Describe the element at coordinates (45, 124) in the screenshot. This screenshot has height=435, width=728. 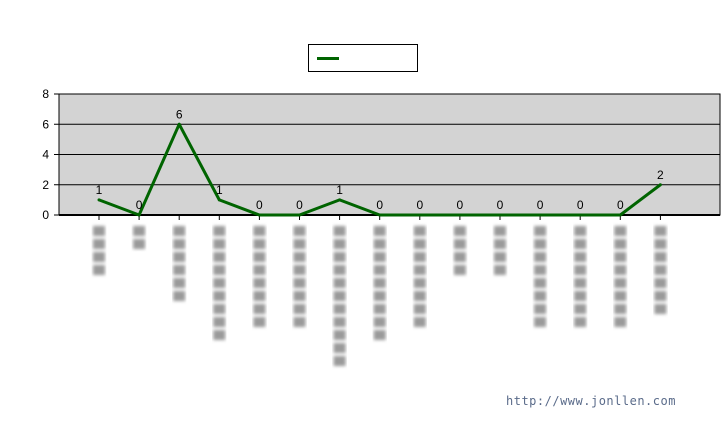
I see `y-tick-label: 6` at that location.